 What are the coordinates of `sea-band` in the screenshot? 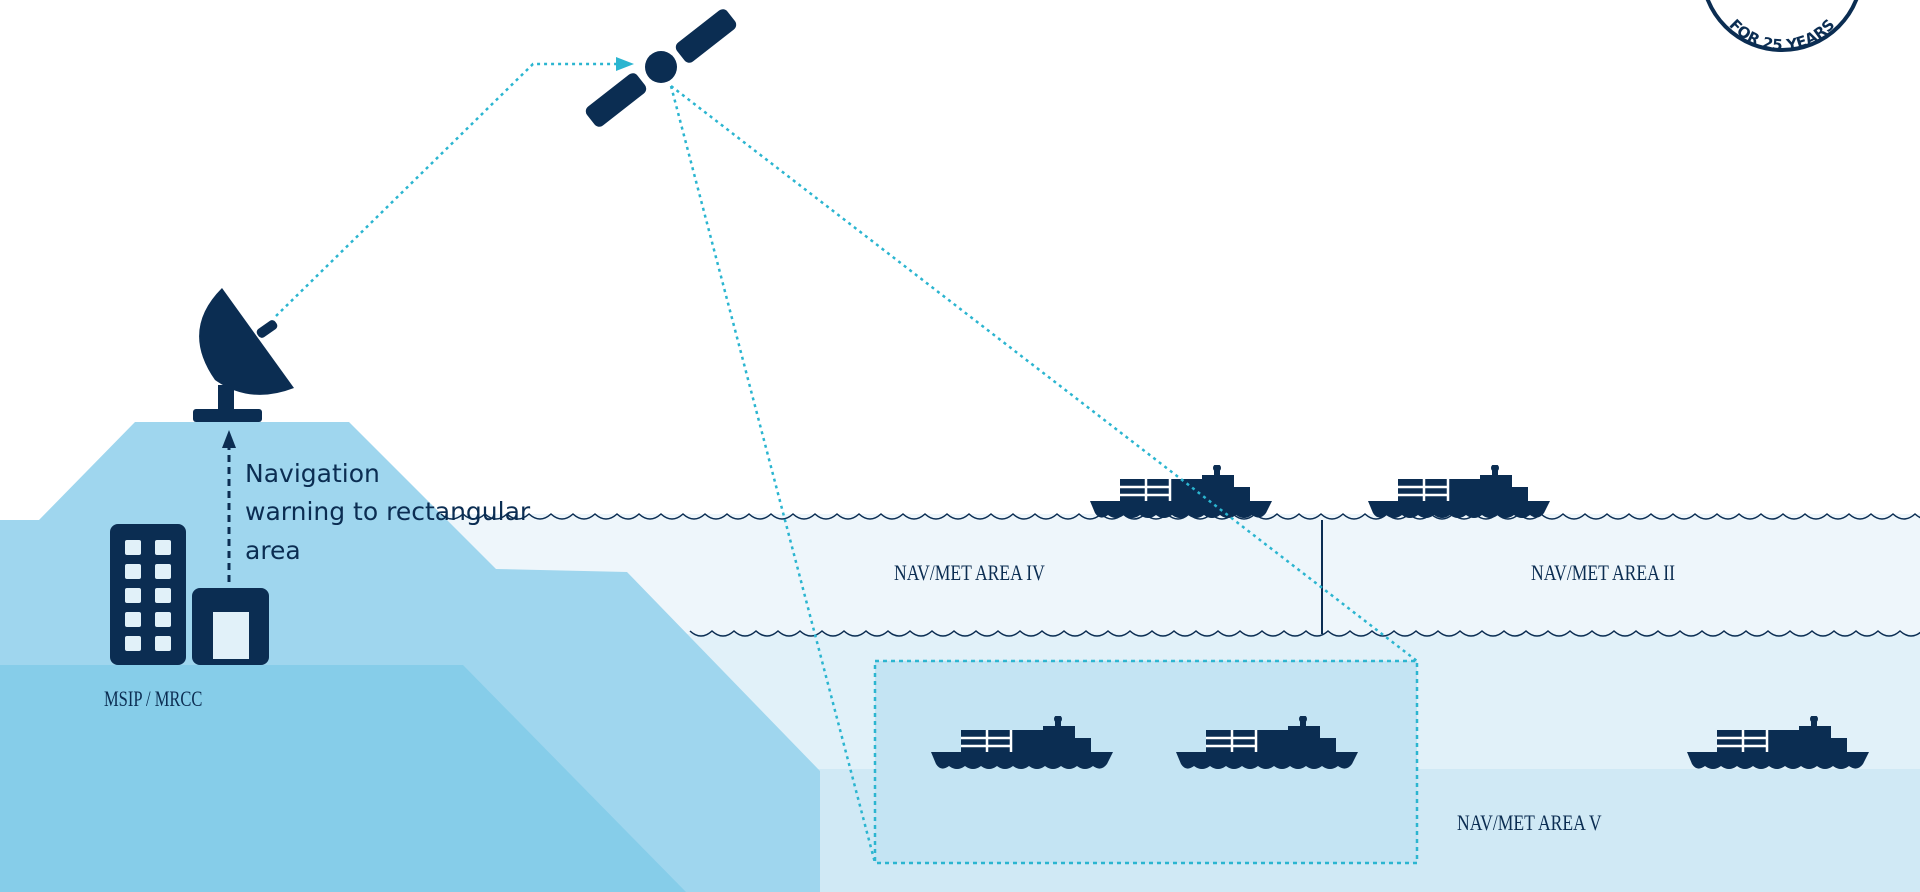 It's located at (1180, 574).